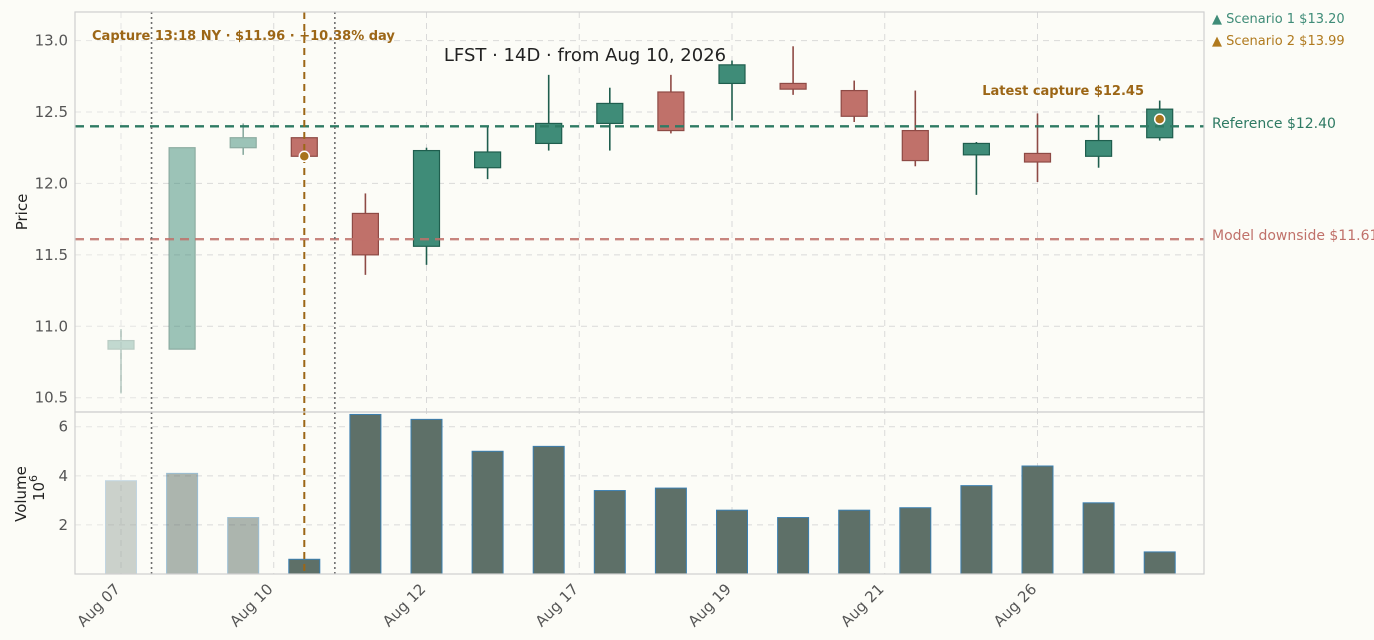  Describe the element at coordinates (63, 525) in the screenshot. I see `volume-tick-label: 2` at that location.